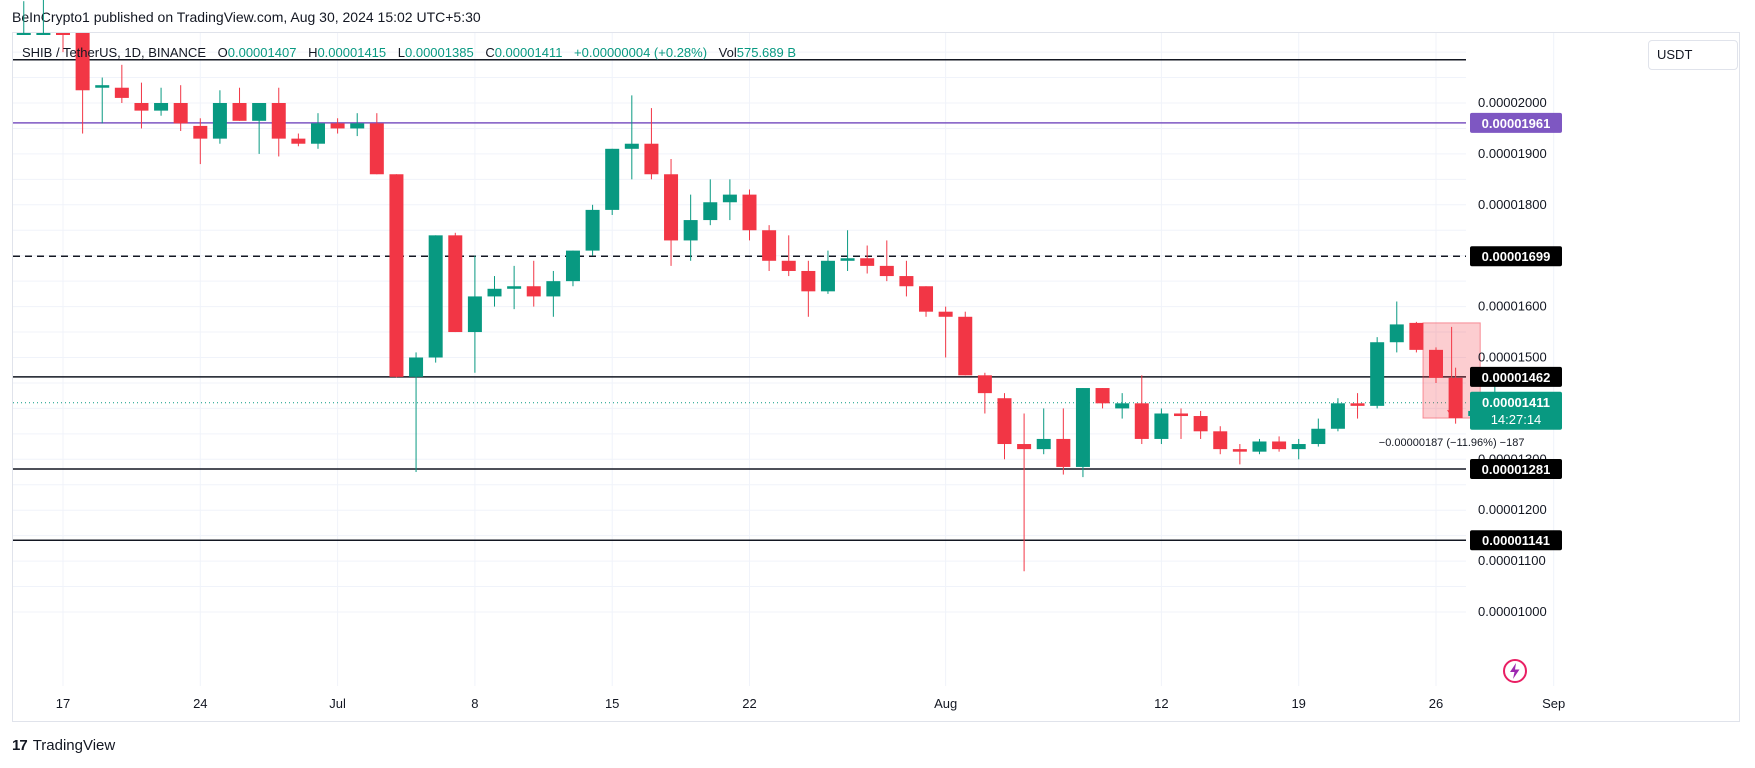  I want to click on price-tick-label: 0.00001100, so click(1512, 560).